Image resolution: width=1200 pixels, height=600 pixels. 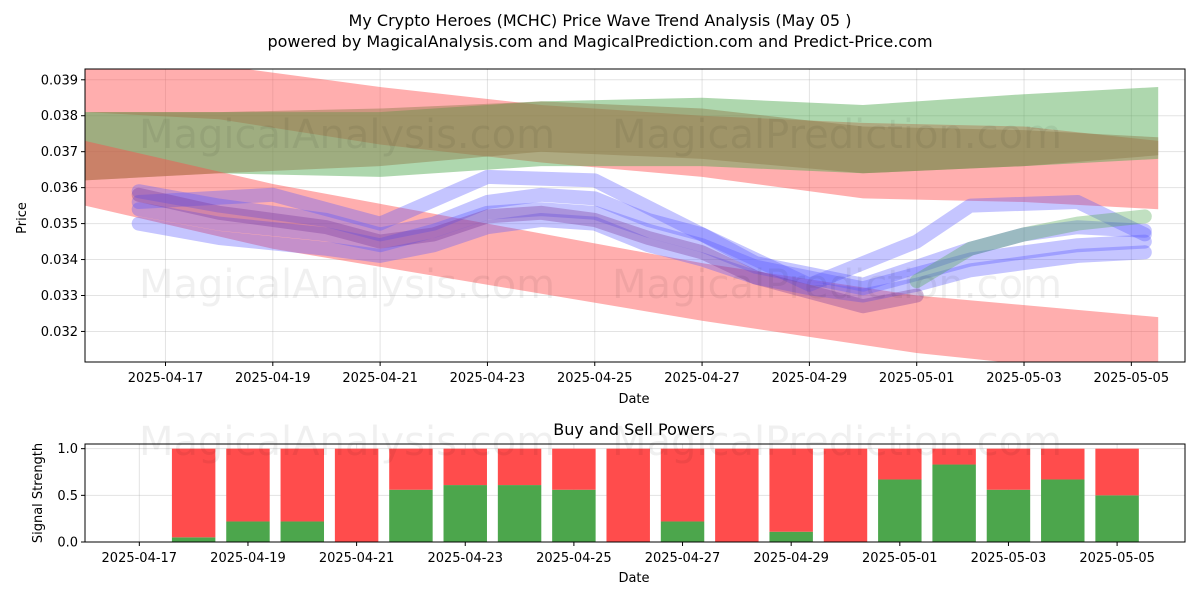 What do you see at coordinates (67, 449) in the screenshot?
I see `y-tick-label: 1.0` at bounding box center [67, 449].